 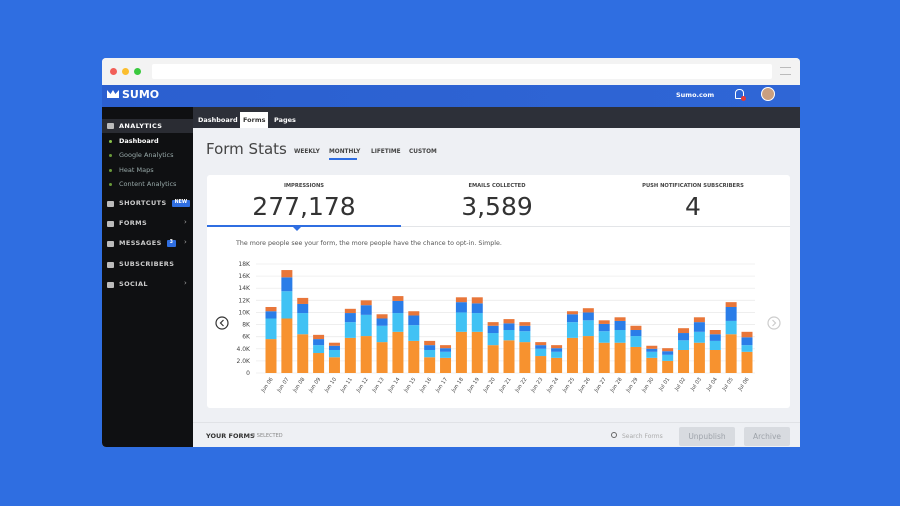 I want to click on tab: Forms, so click(x=254, y=120).